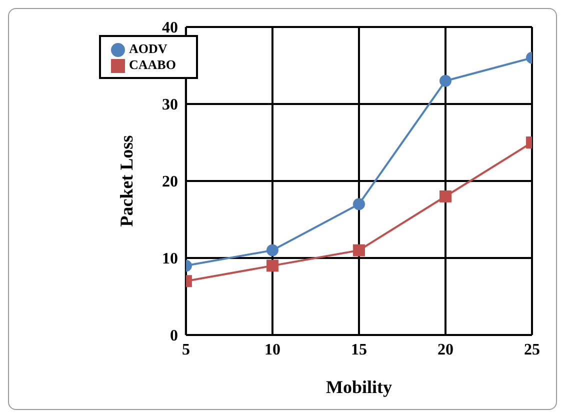  I want to click on y-tick-label: 20, so click(170, 182).